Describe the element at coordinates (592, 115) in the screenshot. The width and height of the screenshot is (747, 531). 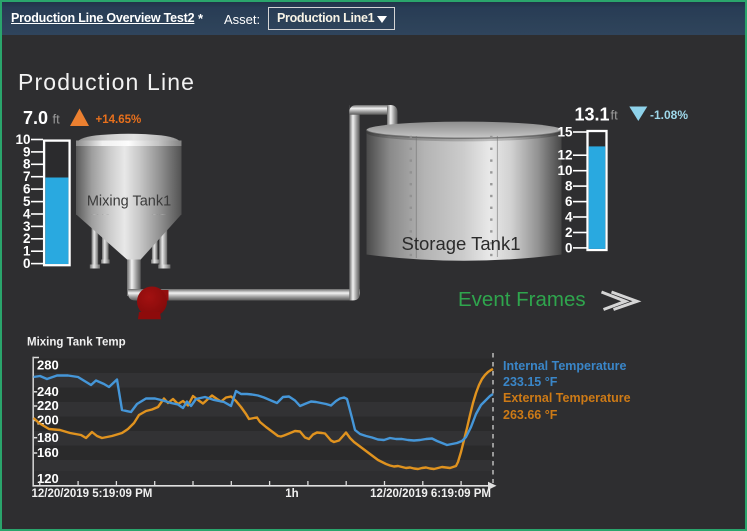
I see `svg-text: 13.1` at that location.